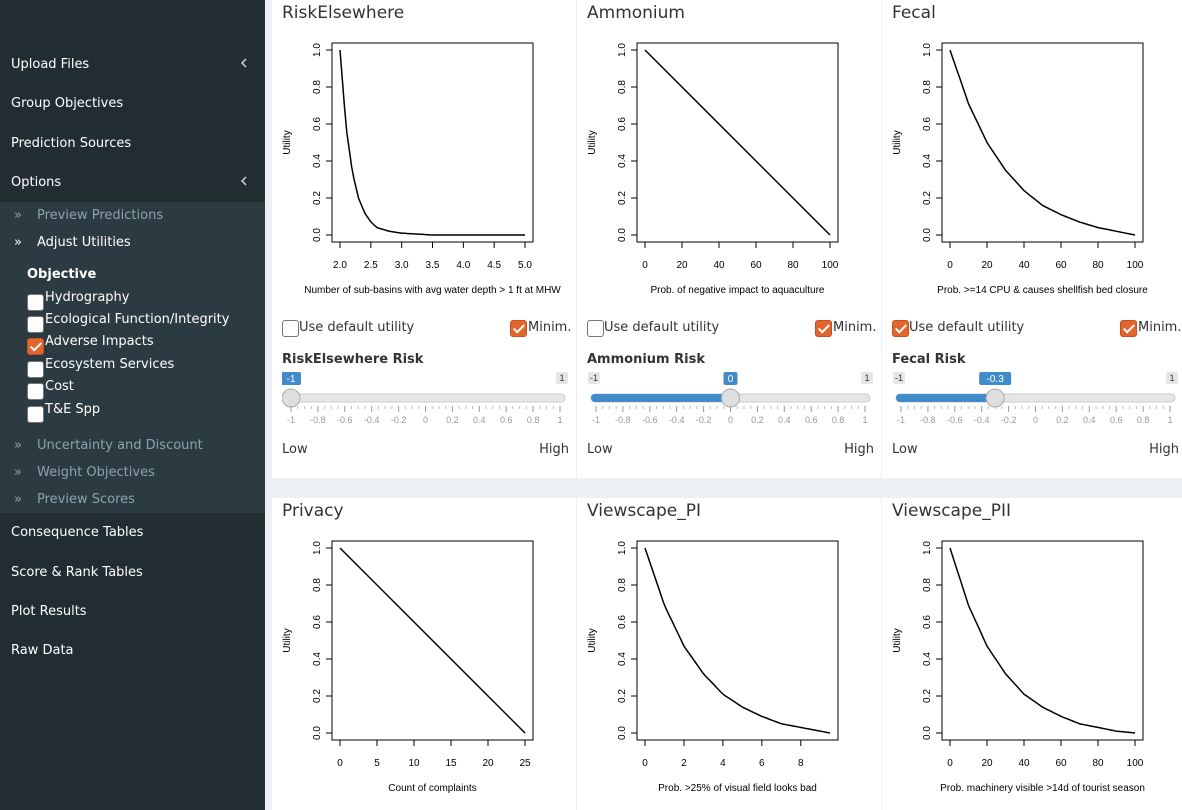  What do you see at coordinates (132, 472) in the screenshot?
I see `sidebar-subitem-weight-objectives: » Weight Objectives` at bounding box center [132, 472].